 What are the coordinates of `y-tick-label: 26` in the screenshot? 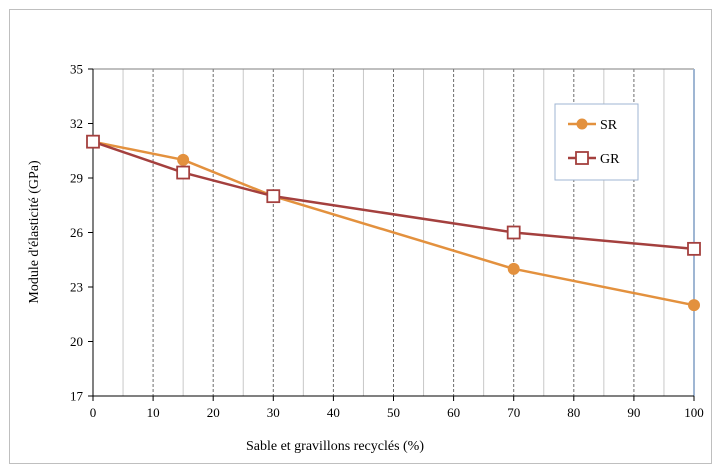 It's located at (77, 232).